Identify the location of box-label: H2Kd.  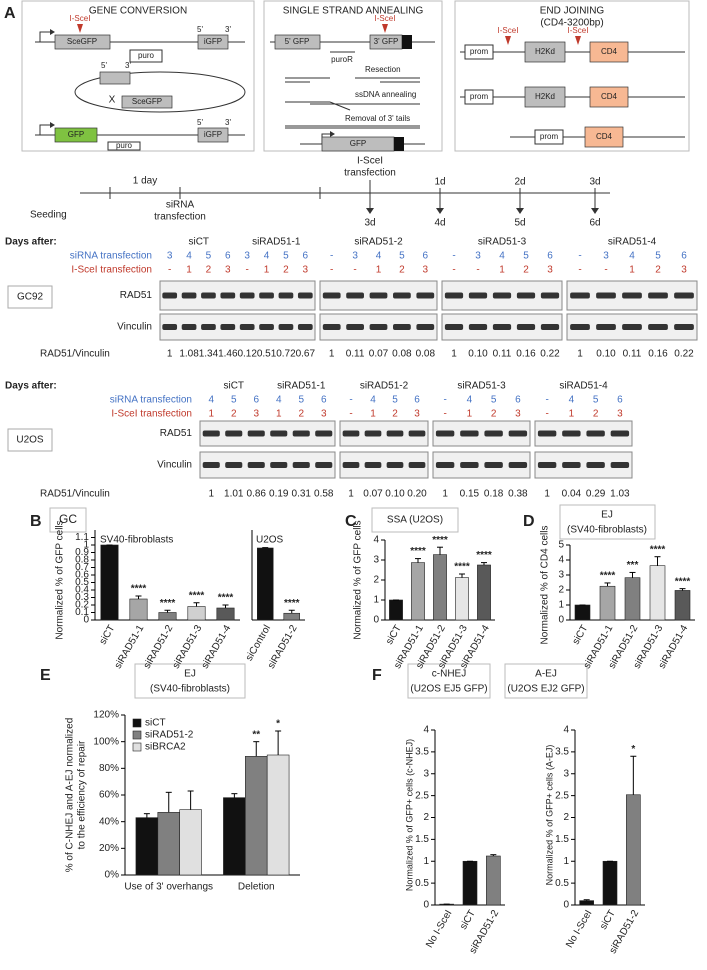
(545, 96).